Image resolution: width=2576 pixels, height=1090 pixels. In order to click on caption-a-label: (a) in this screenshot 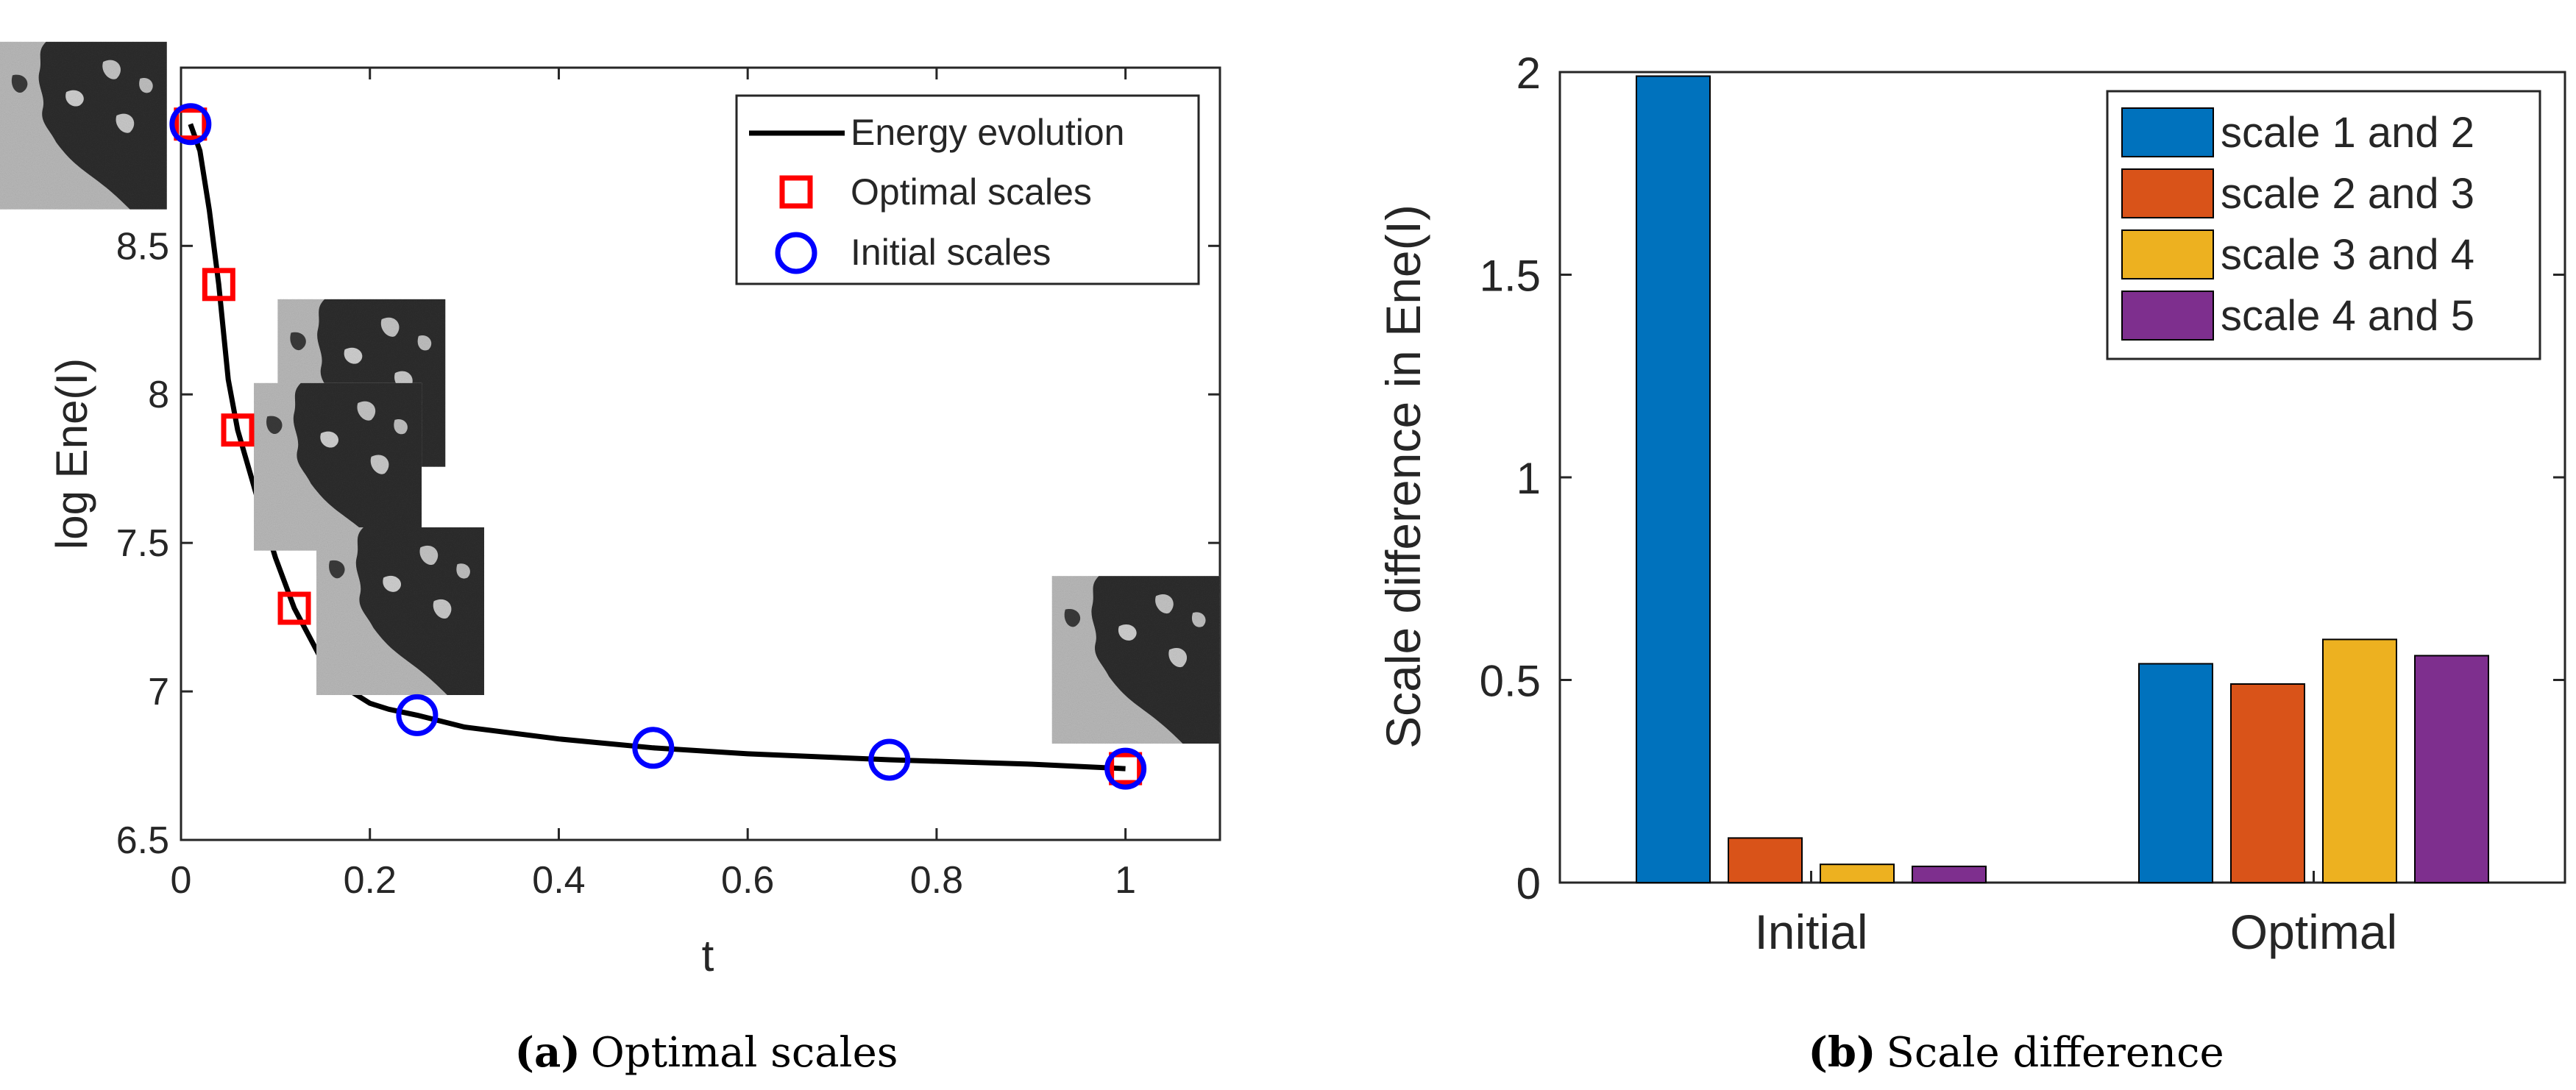, I will do `click(548, 1052)`.